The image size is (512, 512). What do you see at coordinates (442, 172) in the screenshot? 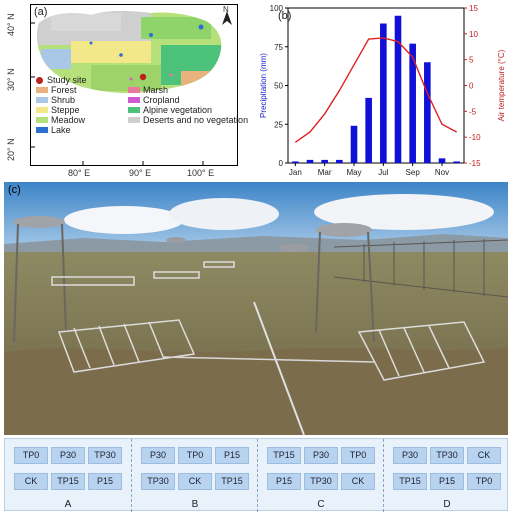
I see `x-tick-label: Nov` at bounding box center [442, 172].